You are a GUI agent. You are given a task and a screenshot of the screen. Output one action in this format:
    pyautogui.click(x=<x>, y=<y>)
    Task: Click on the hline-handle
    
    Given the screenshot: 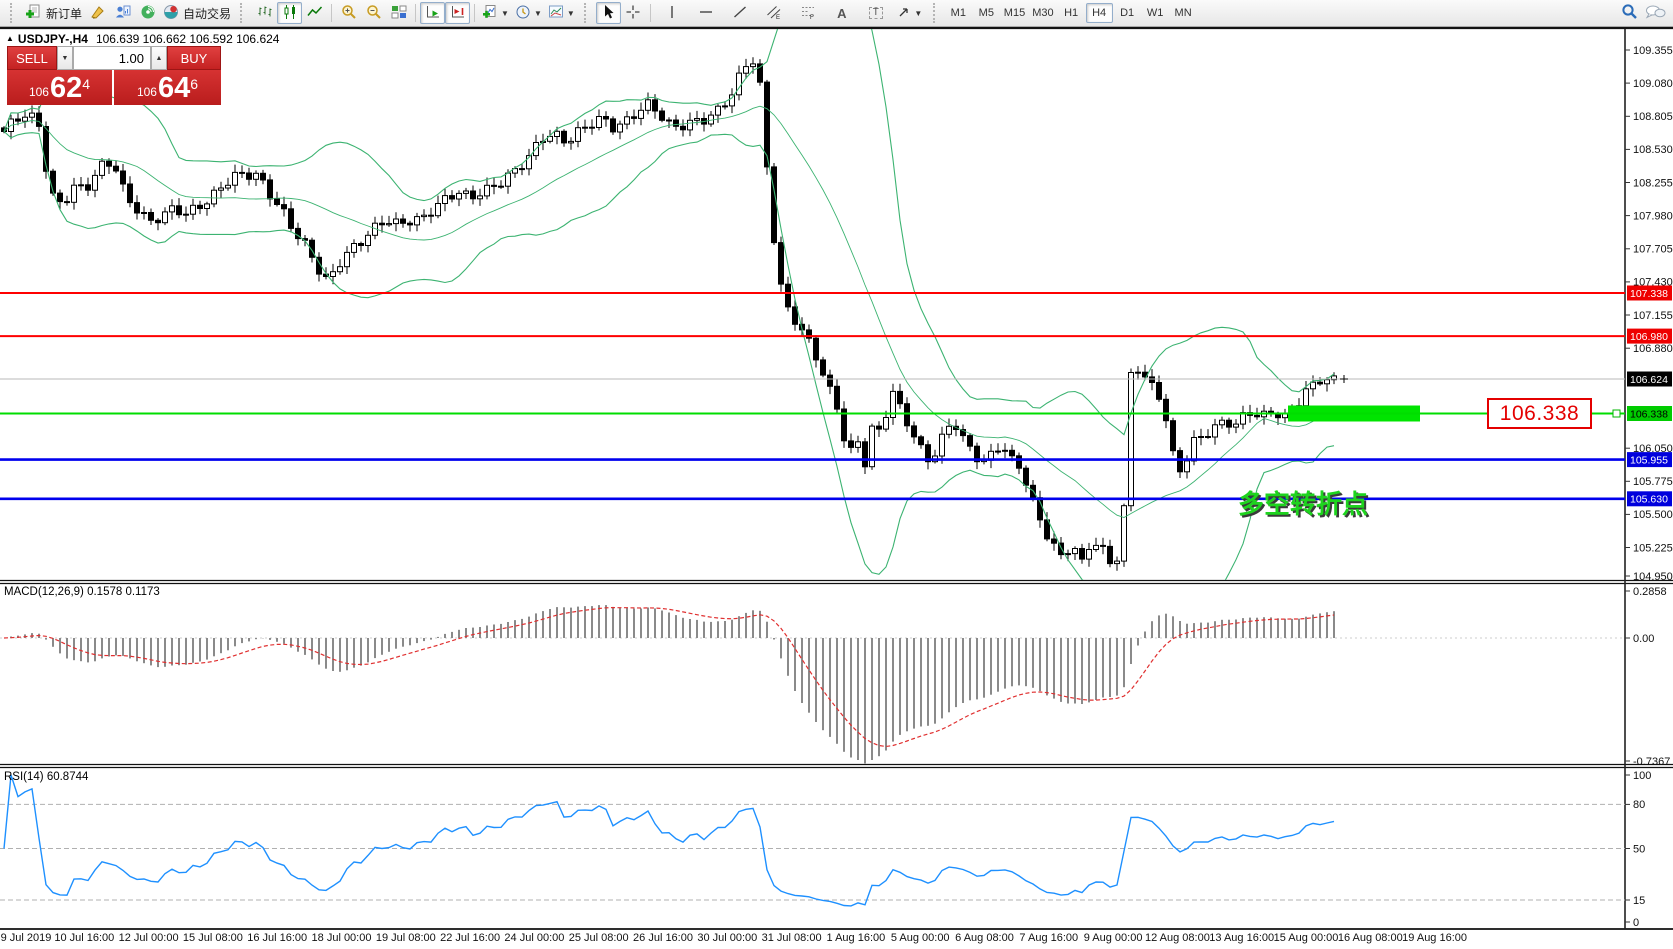 What is the action you would take?
    pyautogui.click(x=1616, y=413)
    